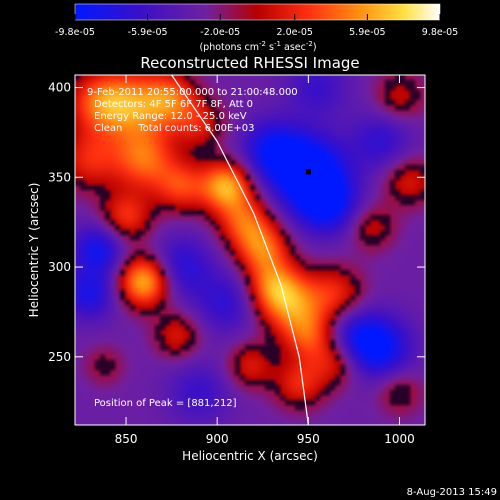  Describe the element at coordinates (308, 439) in the screenshot. I see `x-tick-label: 950` at that location.